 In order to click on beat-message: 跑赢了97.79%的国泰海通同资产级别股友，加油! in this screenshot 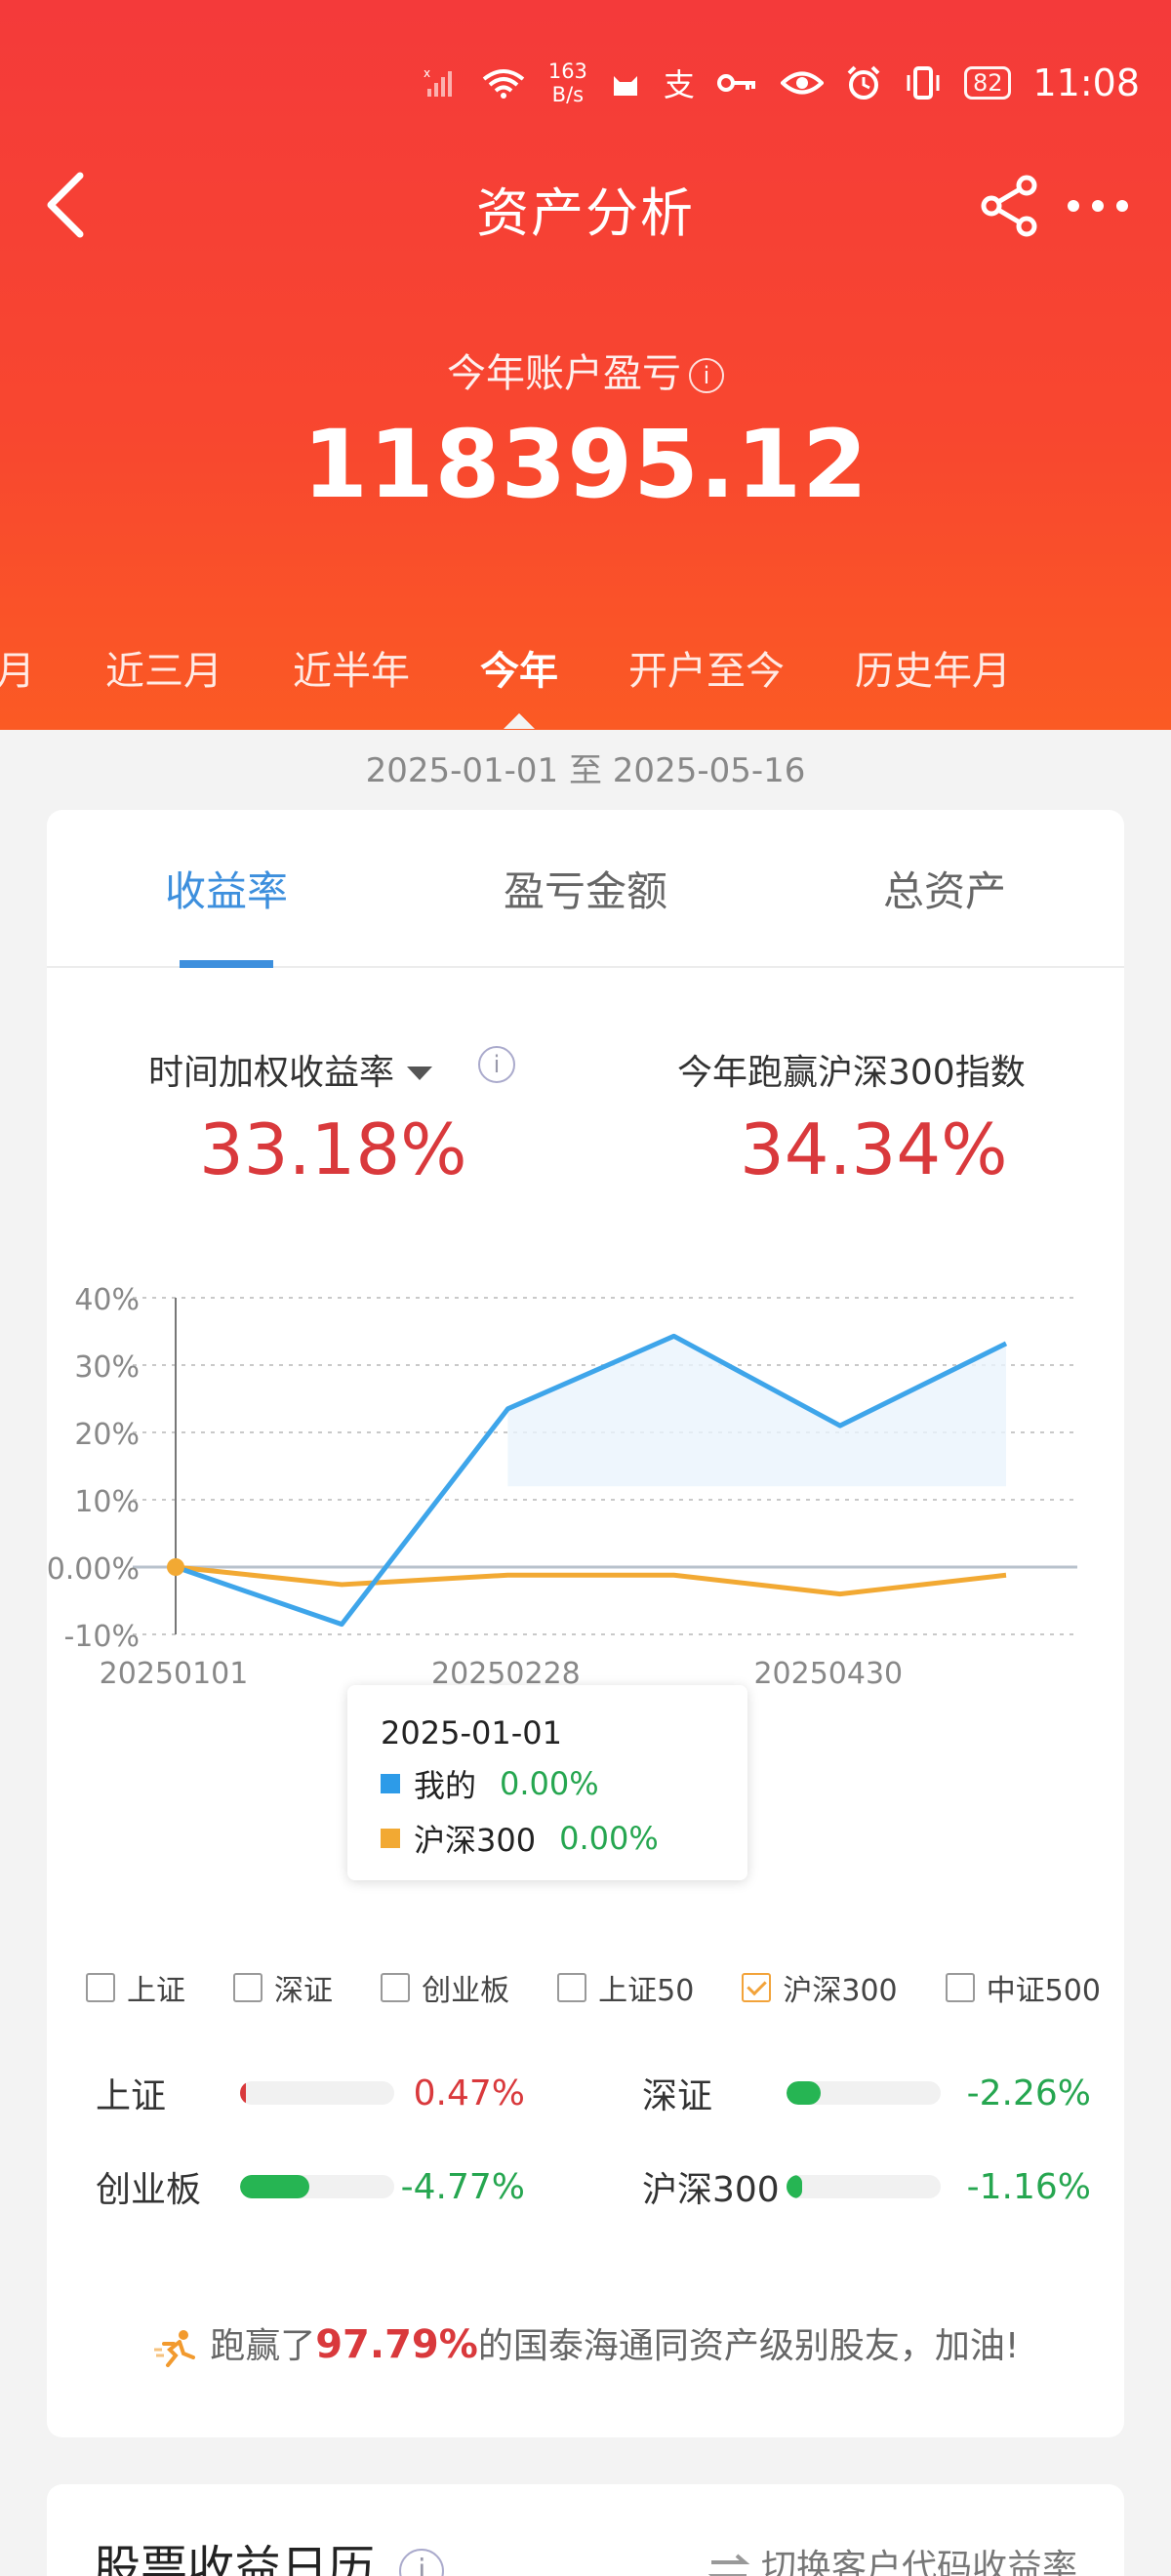, I will do `click(585, 2342)`.